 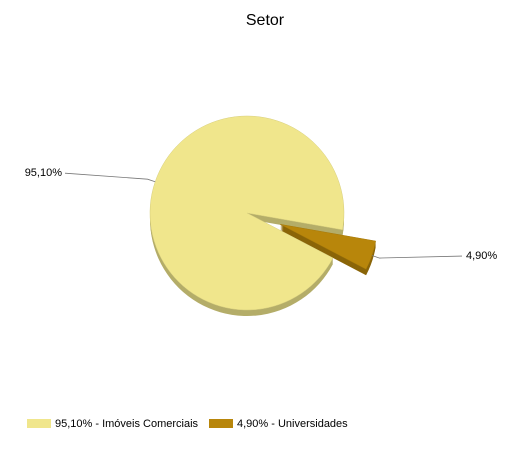 I want to click on data-label: 95,10%, so click(x=44, y=173).